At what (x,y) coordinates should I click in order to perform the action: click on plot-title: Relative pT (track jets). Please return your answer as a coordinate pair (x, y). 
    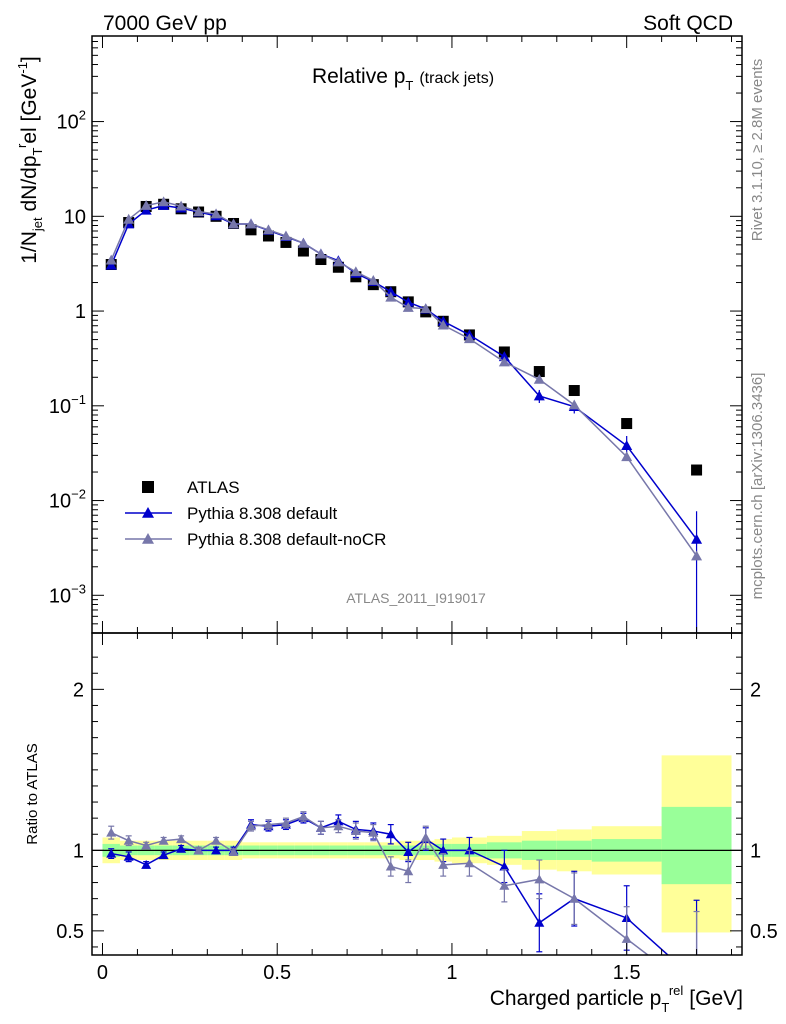
    Looking at the image, I should click on (403, 79).